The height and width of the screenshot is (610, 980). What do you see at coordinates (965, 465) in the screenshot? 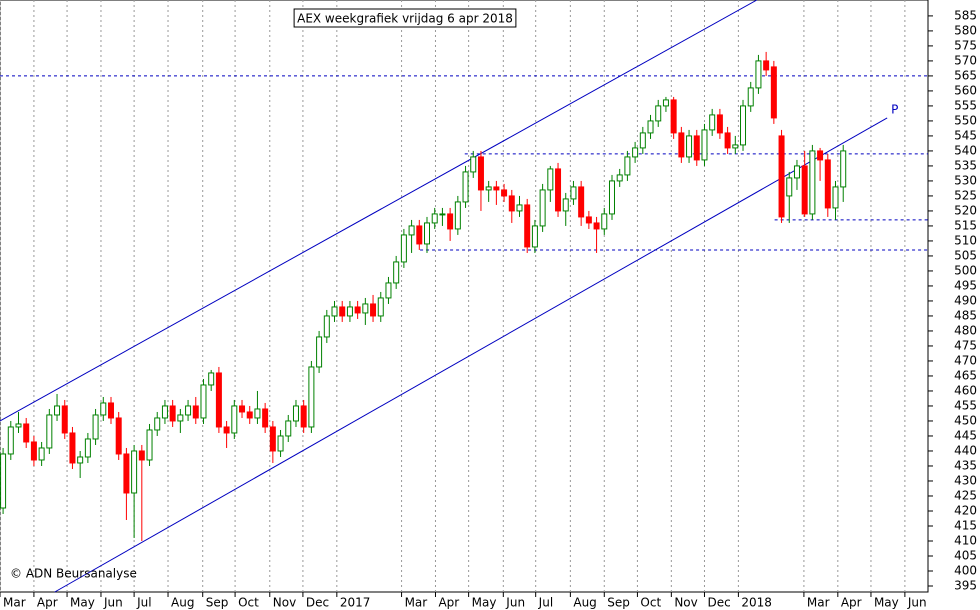
I see `y-tick-label: 435` at bounding box center [965, 465].